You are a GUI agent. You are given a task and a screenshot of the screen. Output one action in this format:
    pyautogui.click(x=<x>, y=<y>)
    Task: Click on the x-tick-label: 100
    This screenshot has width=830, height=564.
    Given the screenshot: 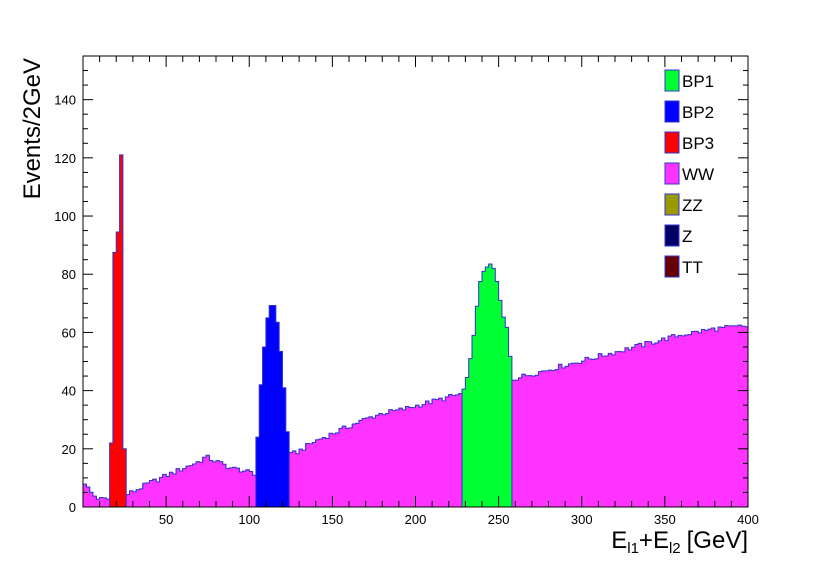 What is the action you would take?
    pyautogui.click(x=249, y=519)
    